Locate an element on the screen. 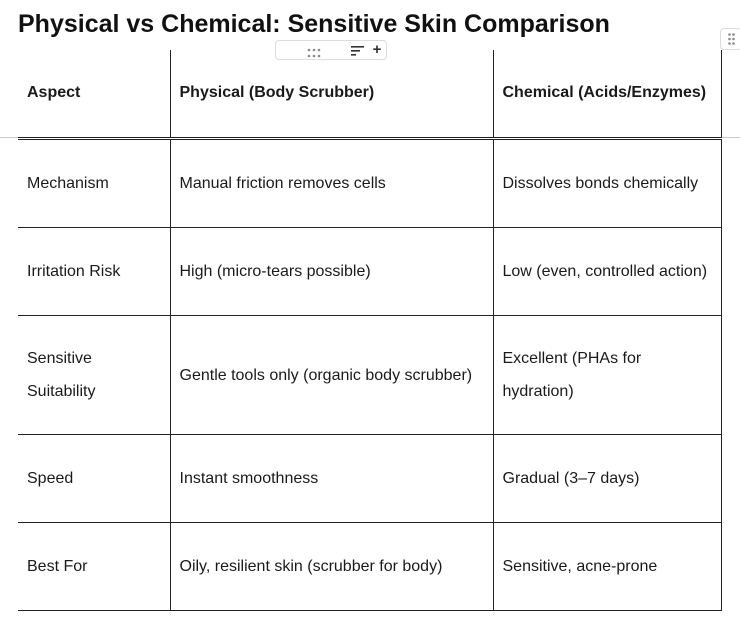  table-cell: High (micro-tears possible) is located at coordinates (331, 271).